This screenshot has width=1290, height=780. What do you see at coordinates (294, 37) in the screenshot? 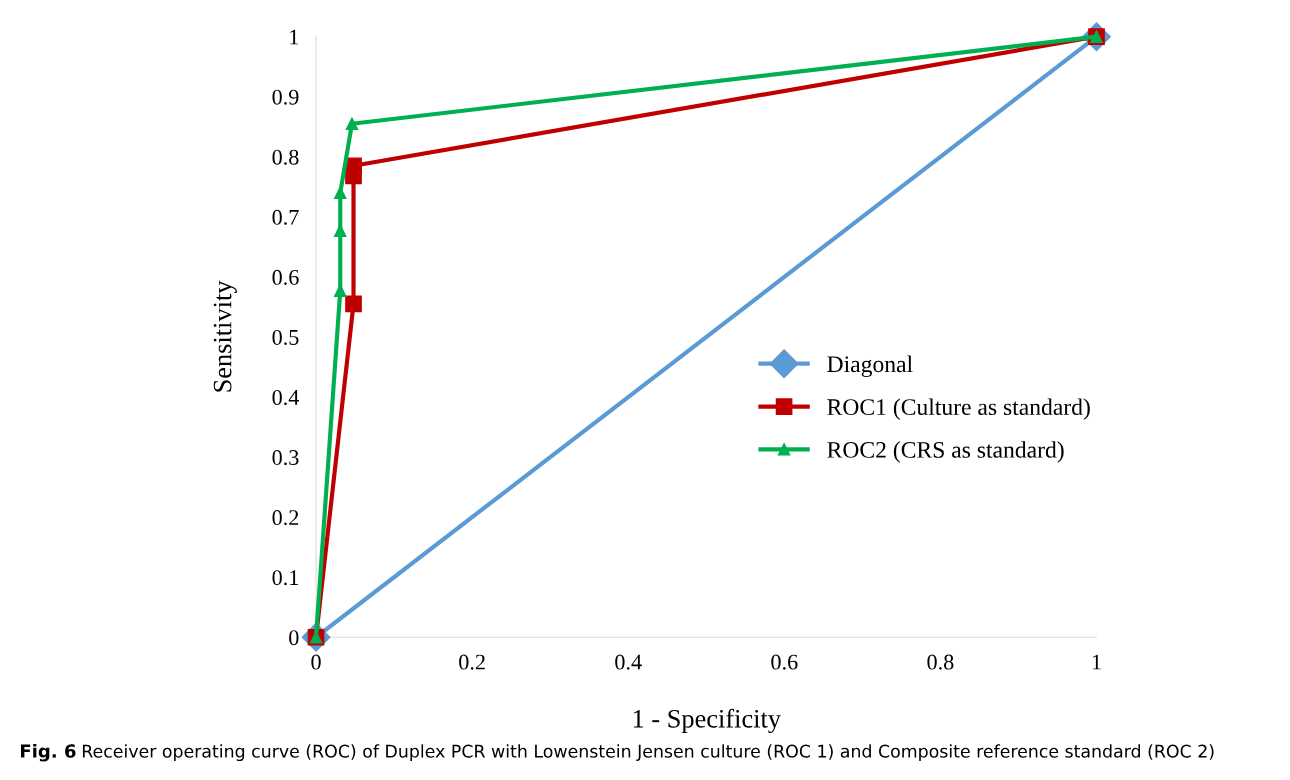
I see `y-tick-label: 1` at bounding box center [294, 37].